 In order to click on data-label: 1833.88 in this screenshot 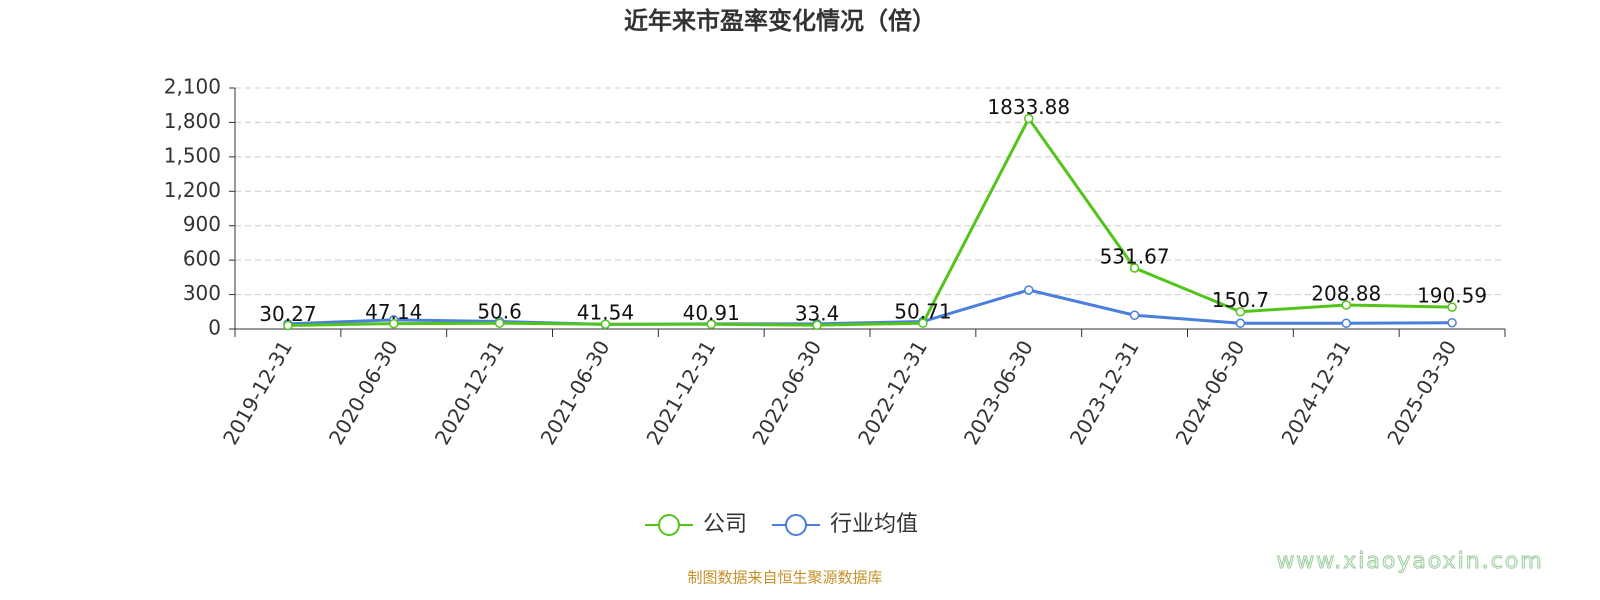, I will do `click(1028, 107)`.